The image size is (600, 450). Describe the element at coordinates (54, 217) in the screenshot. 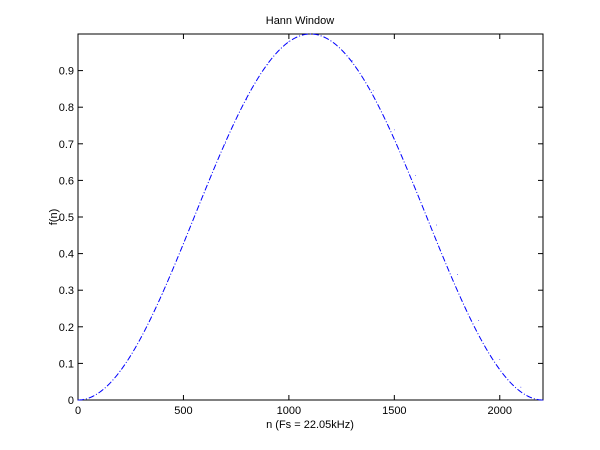

I see `y-axis-label: f(n)` at that location.